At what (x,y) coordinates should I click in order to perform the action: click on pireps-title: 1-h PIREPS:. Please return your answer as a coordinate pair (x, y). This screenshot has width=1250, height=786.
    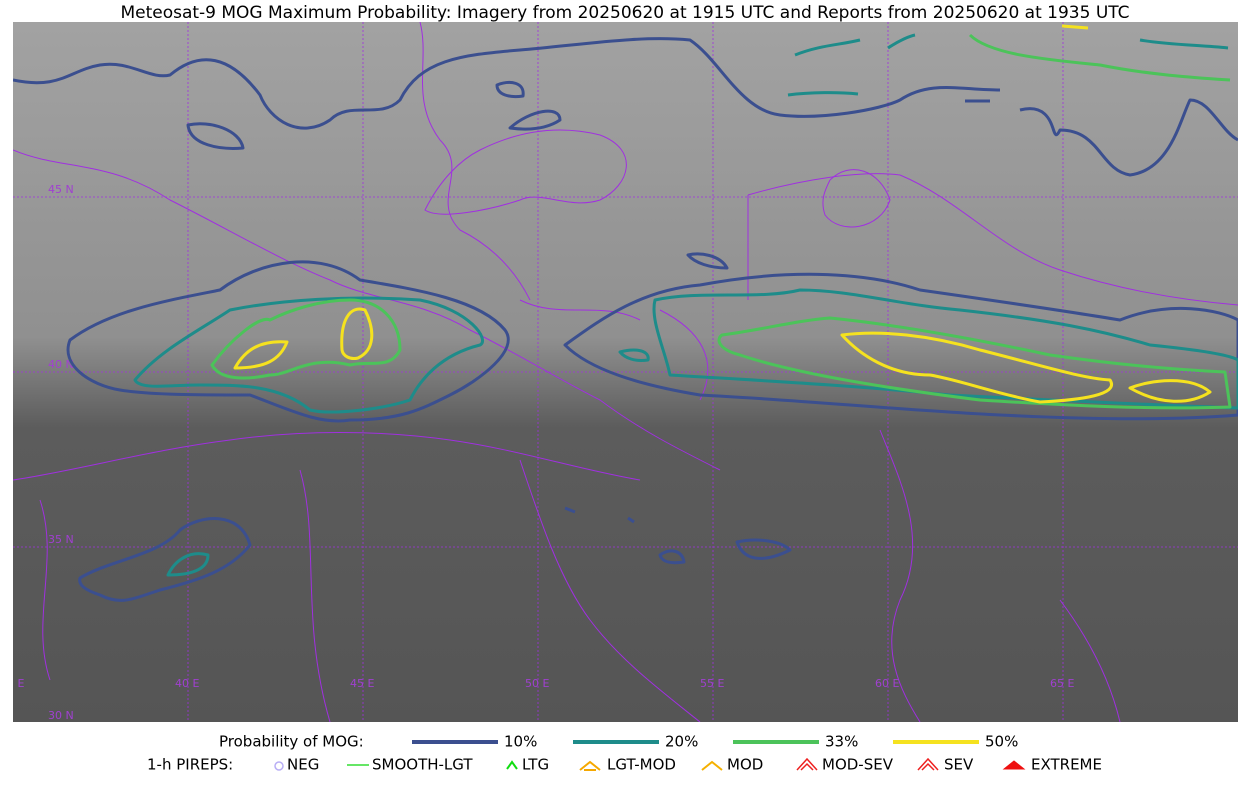
    Looking at the image, I should click on (190, 765).